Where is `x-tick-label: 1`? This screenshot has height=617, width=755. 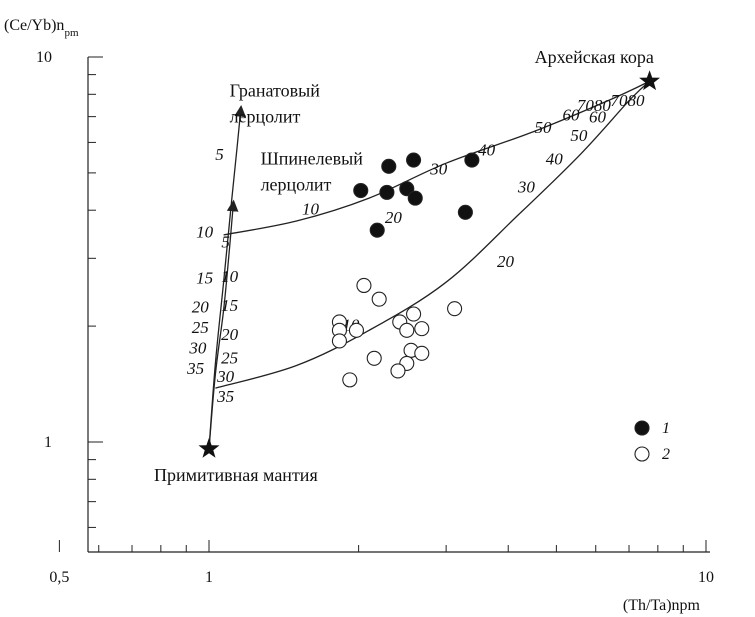
x-tick-label: 1 is located at coordinates (209, 577).